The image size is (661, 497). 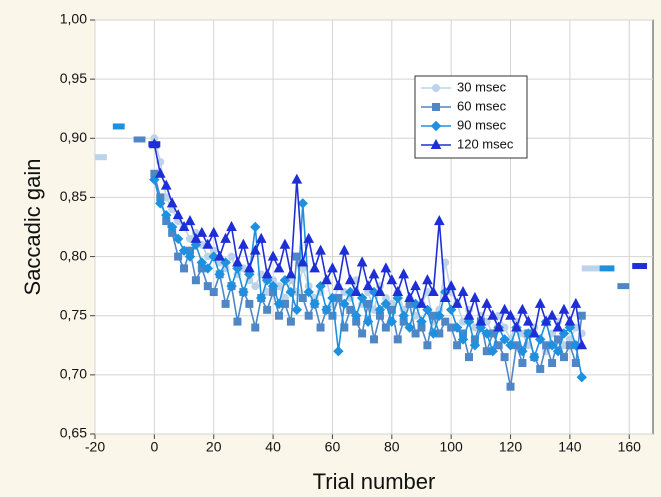 I want to click on legend-label: 30 msec, so click(x=482, y=86).